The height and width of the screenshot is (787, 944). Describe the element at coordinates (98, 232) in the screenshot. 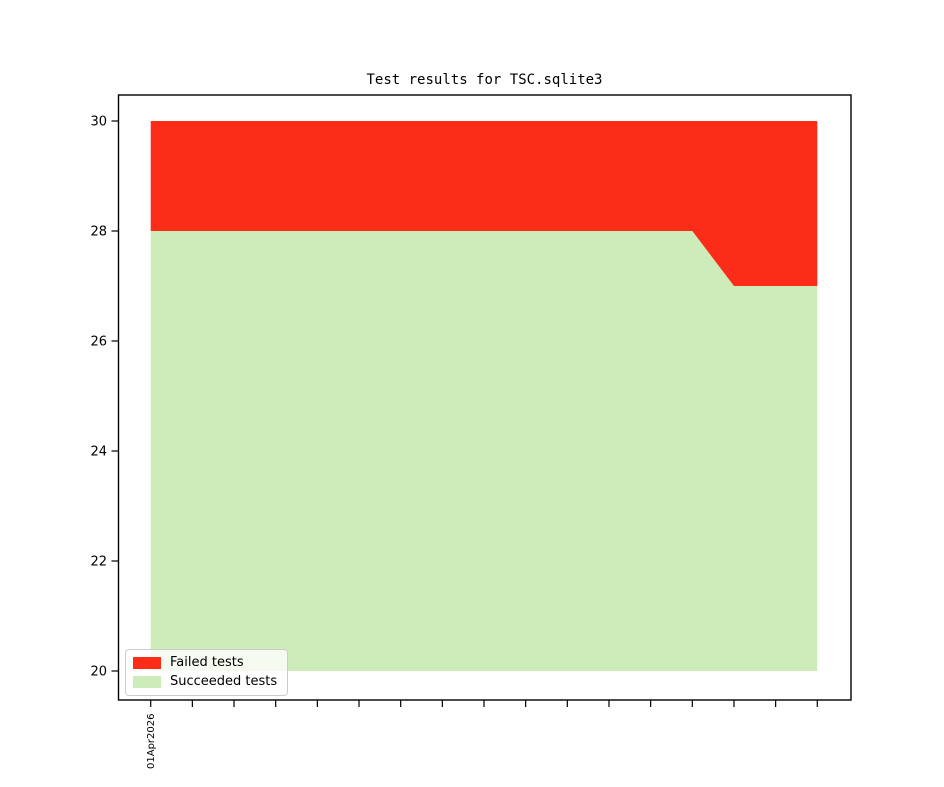

I see `y-tick-label: 28` at that location.